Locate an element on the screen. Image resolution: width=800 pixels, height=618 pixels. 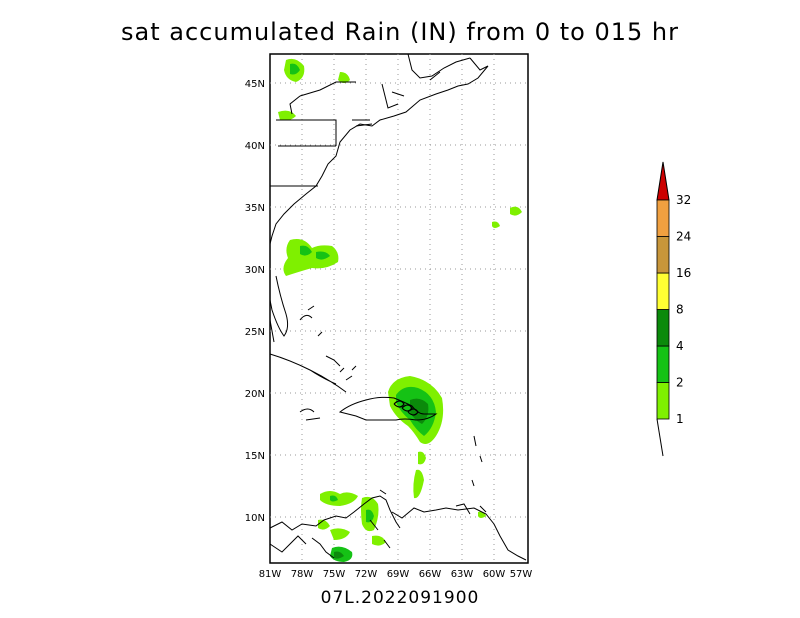
lon-label: 60W is located at coordinates (494, 574).